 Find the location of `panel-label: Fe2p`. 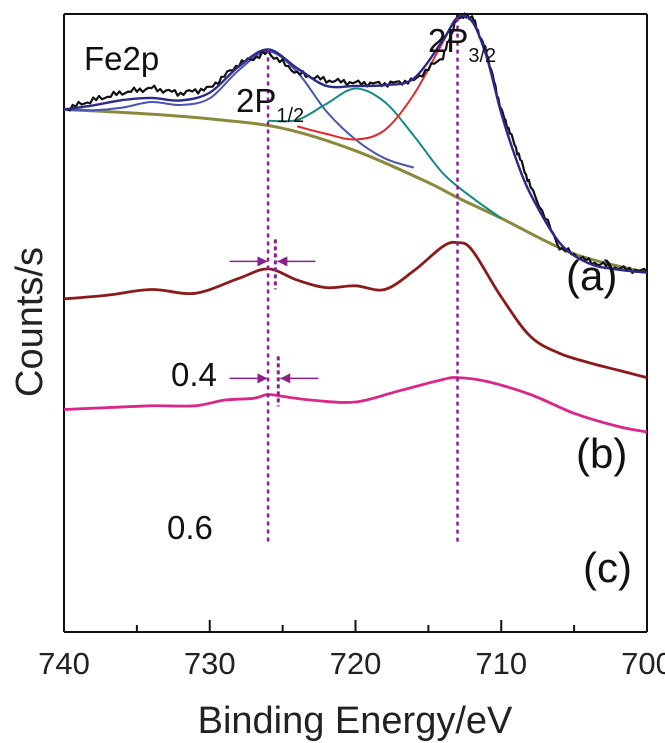

panel-label: Fe2p is located at coordinates (121, 58).